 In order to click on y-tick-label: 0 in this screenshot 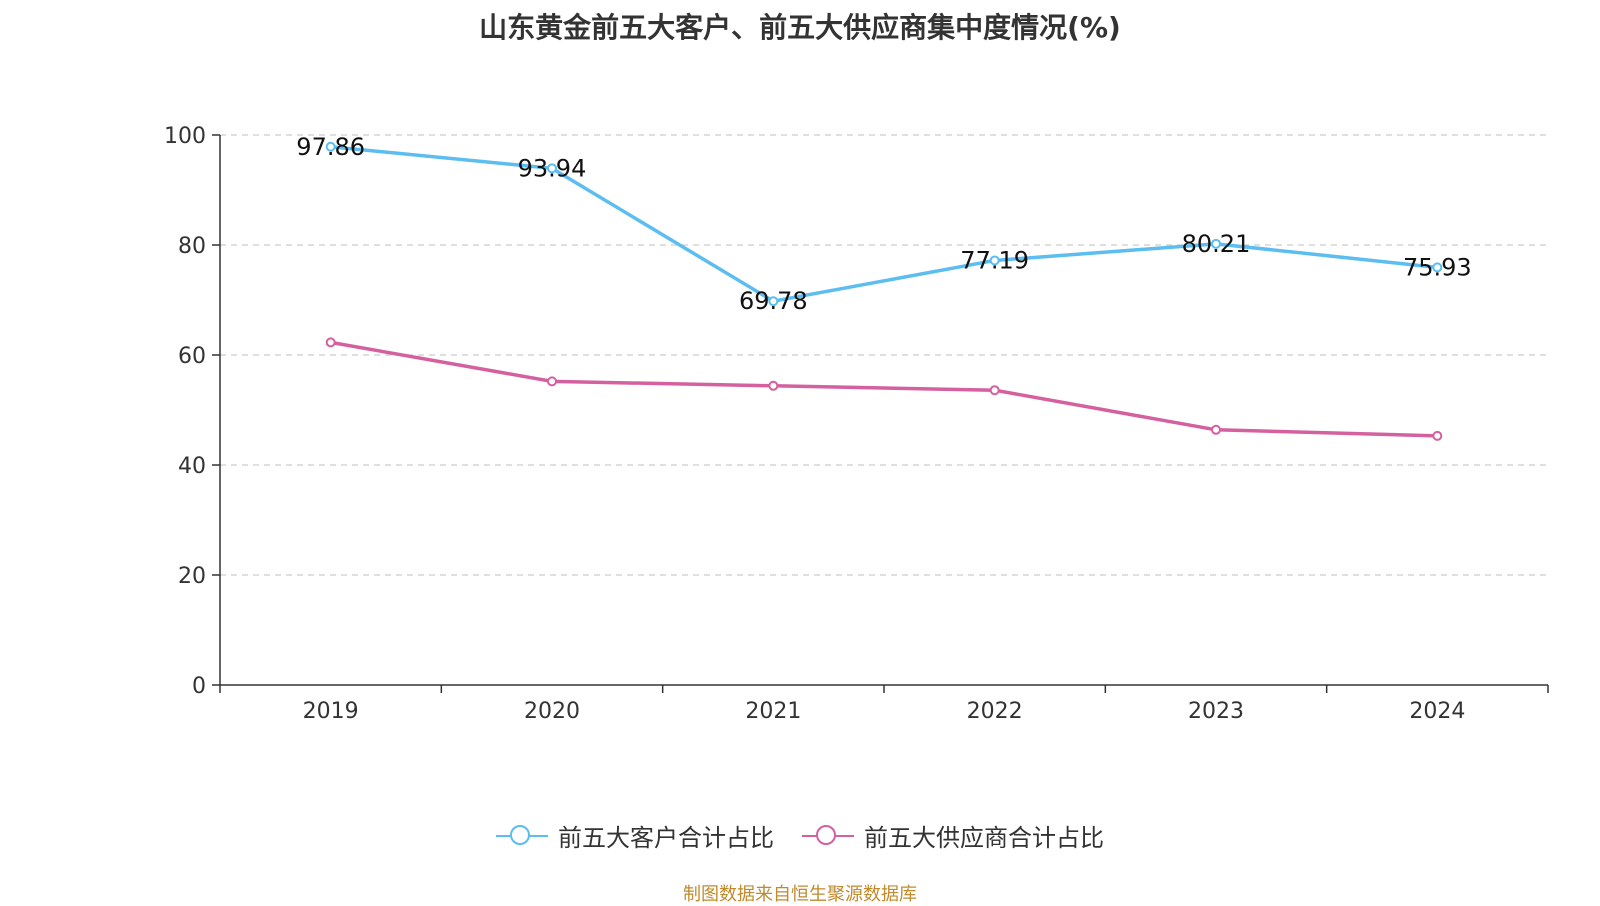, I will do `click(199, 686)`.